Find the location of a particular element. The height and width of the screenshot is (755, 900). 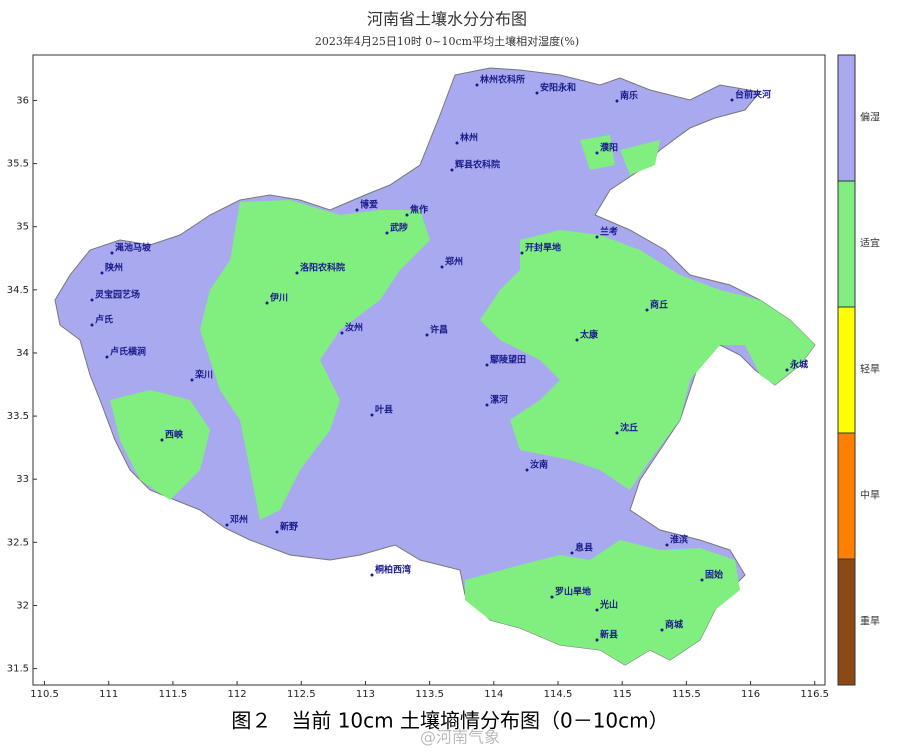

x-tick-label: 111 is located at coordinates (108, 694).